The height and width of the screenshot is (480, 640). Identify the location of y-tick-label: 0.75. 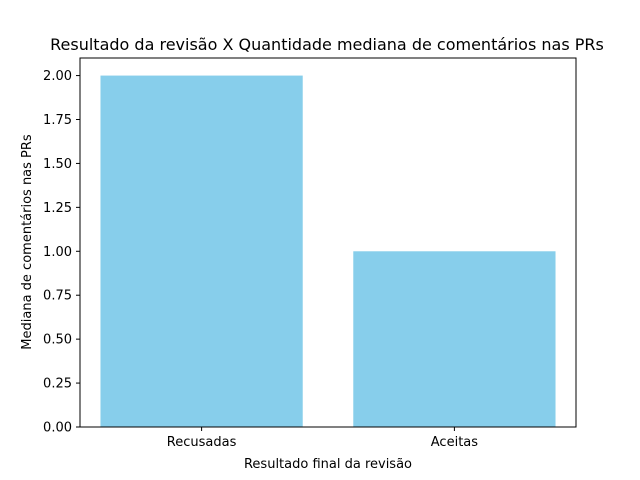
(57, 296).